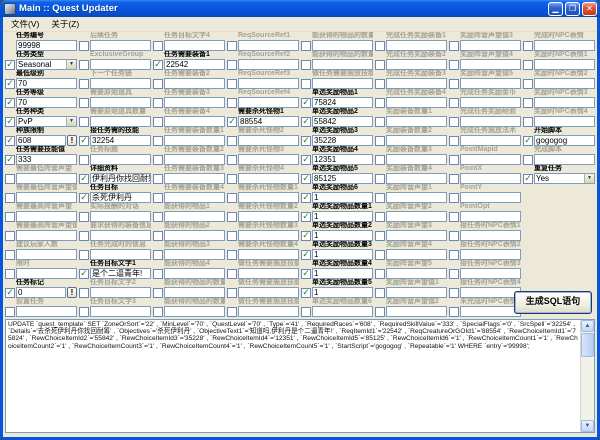  Describe the element at coordinates (120, 178) in the screenshot. I see `field-input: 伊利丹你找回耐筹` at that location.